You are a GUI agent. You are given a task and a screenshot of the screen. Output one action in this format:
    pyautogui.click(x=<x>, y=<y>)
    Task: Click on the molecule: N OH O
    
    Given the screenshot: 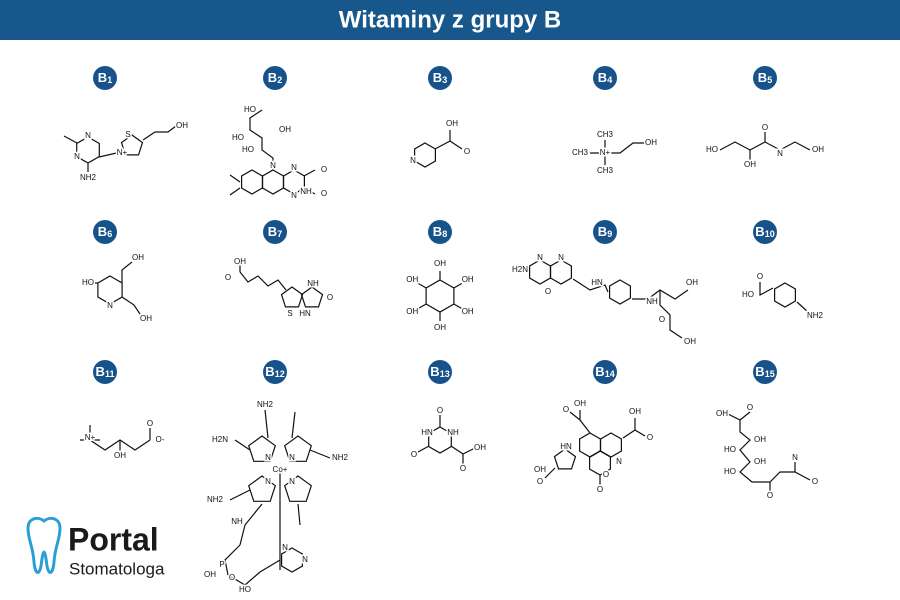 What is the action you would take?
    pyautogui.click(x=440, y=143)
    